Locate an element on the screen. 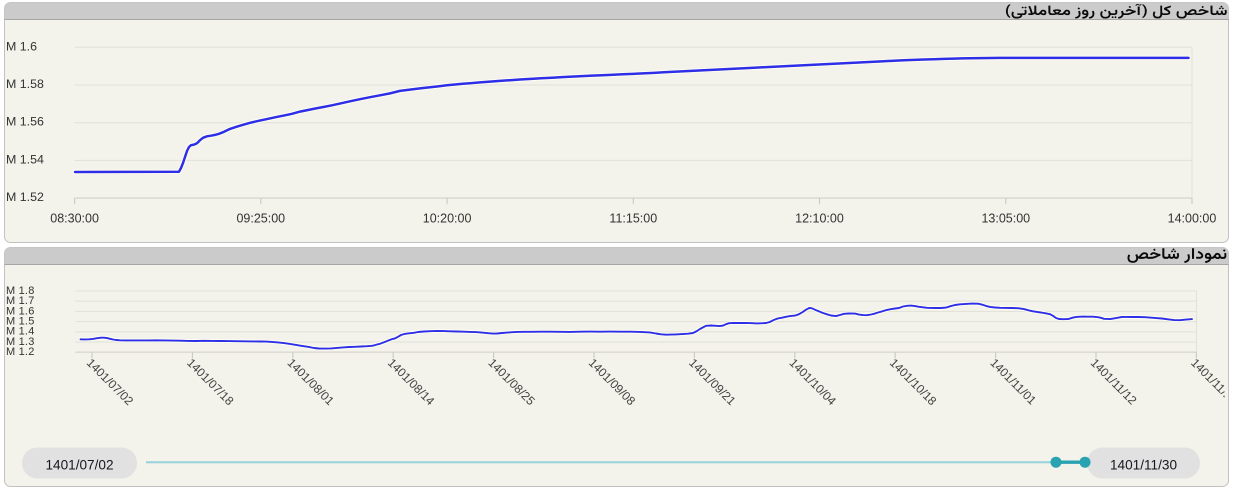 Image resolution: width=1234 pixels, height=493 pixels. svg-text: M 1.58 is located at coordinates (25, 84).